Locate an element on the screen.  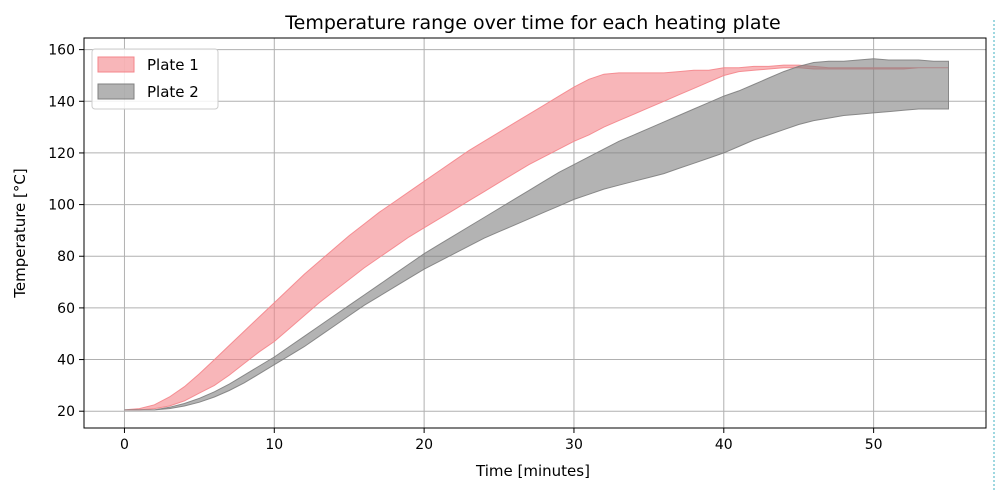
y-tick-label: 140 is located at coordinates (61, 102).